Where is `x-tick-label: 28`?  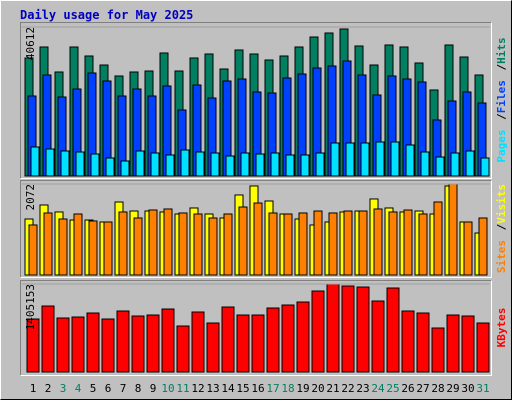
x-tick-label: 28 is located at coordinates (437, 388).